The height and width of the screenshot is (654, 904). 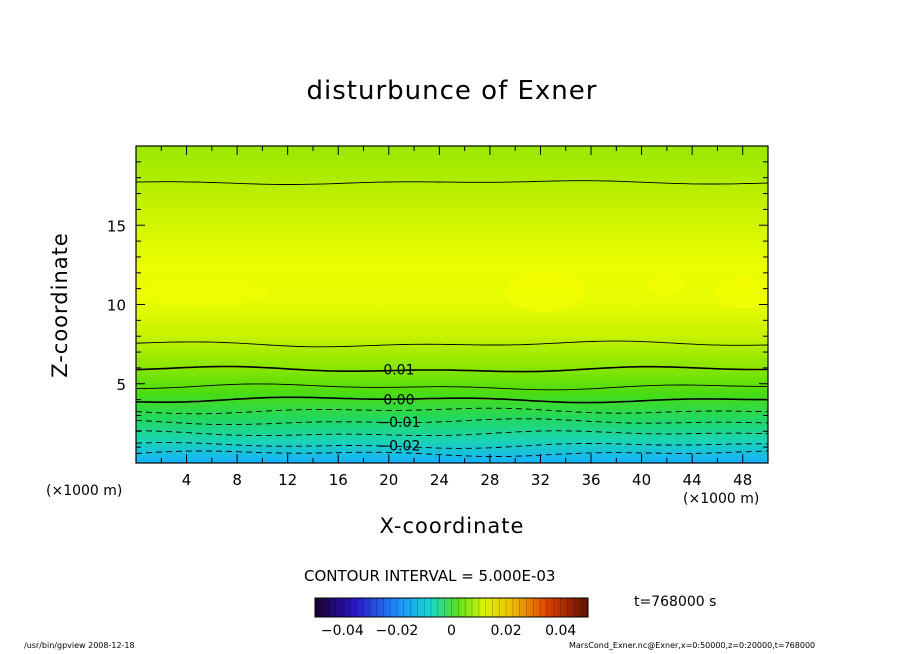 What do you see at coordinates (540, 480) in the screenshot?
I see `x-tick-label: 32` at bounding box center [540, 480].